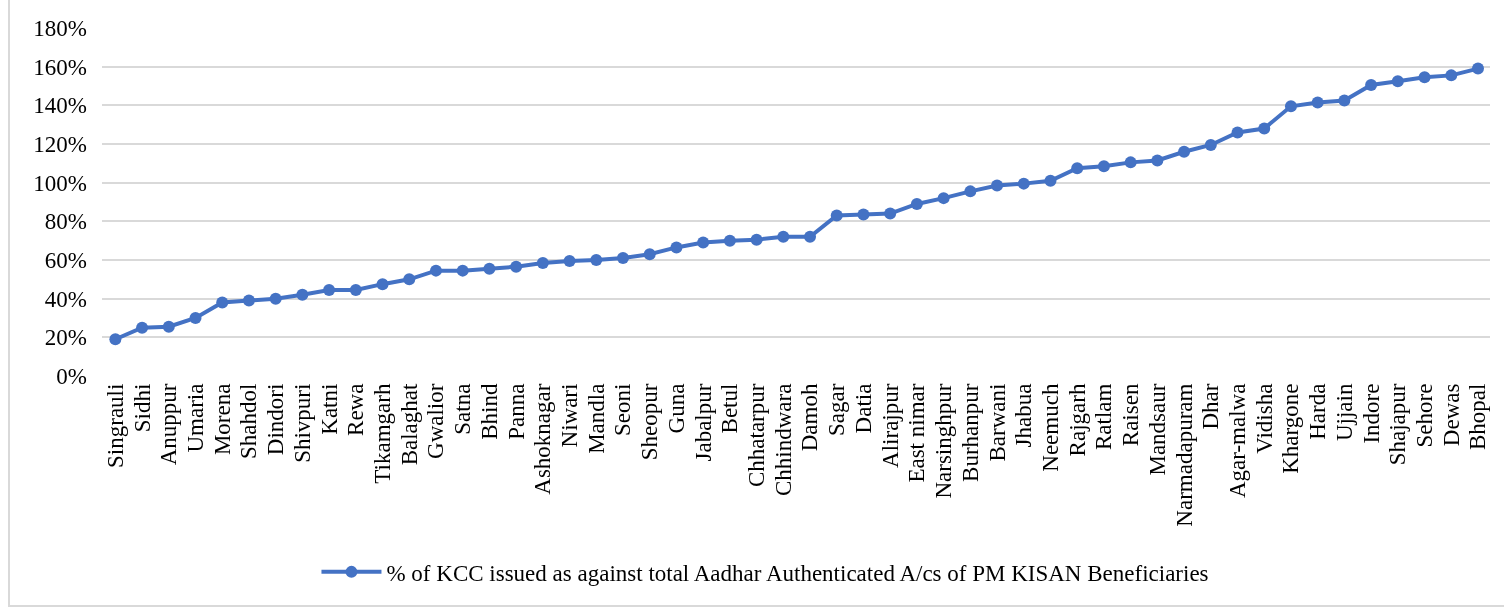 The width and height of the screenshot is (1506, 615). What do you see at coordinates (810, 417) in the screenshot?
I see `x-tick-label: Damoh` at bounding box center [810, 417].